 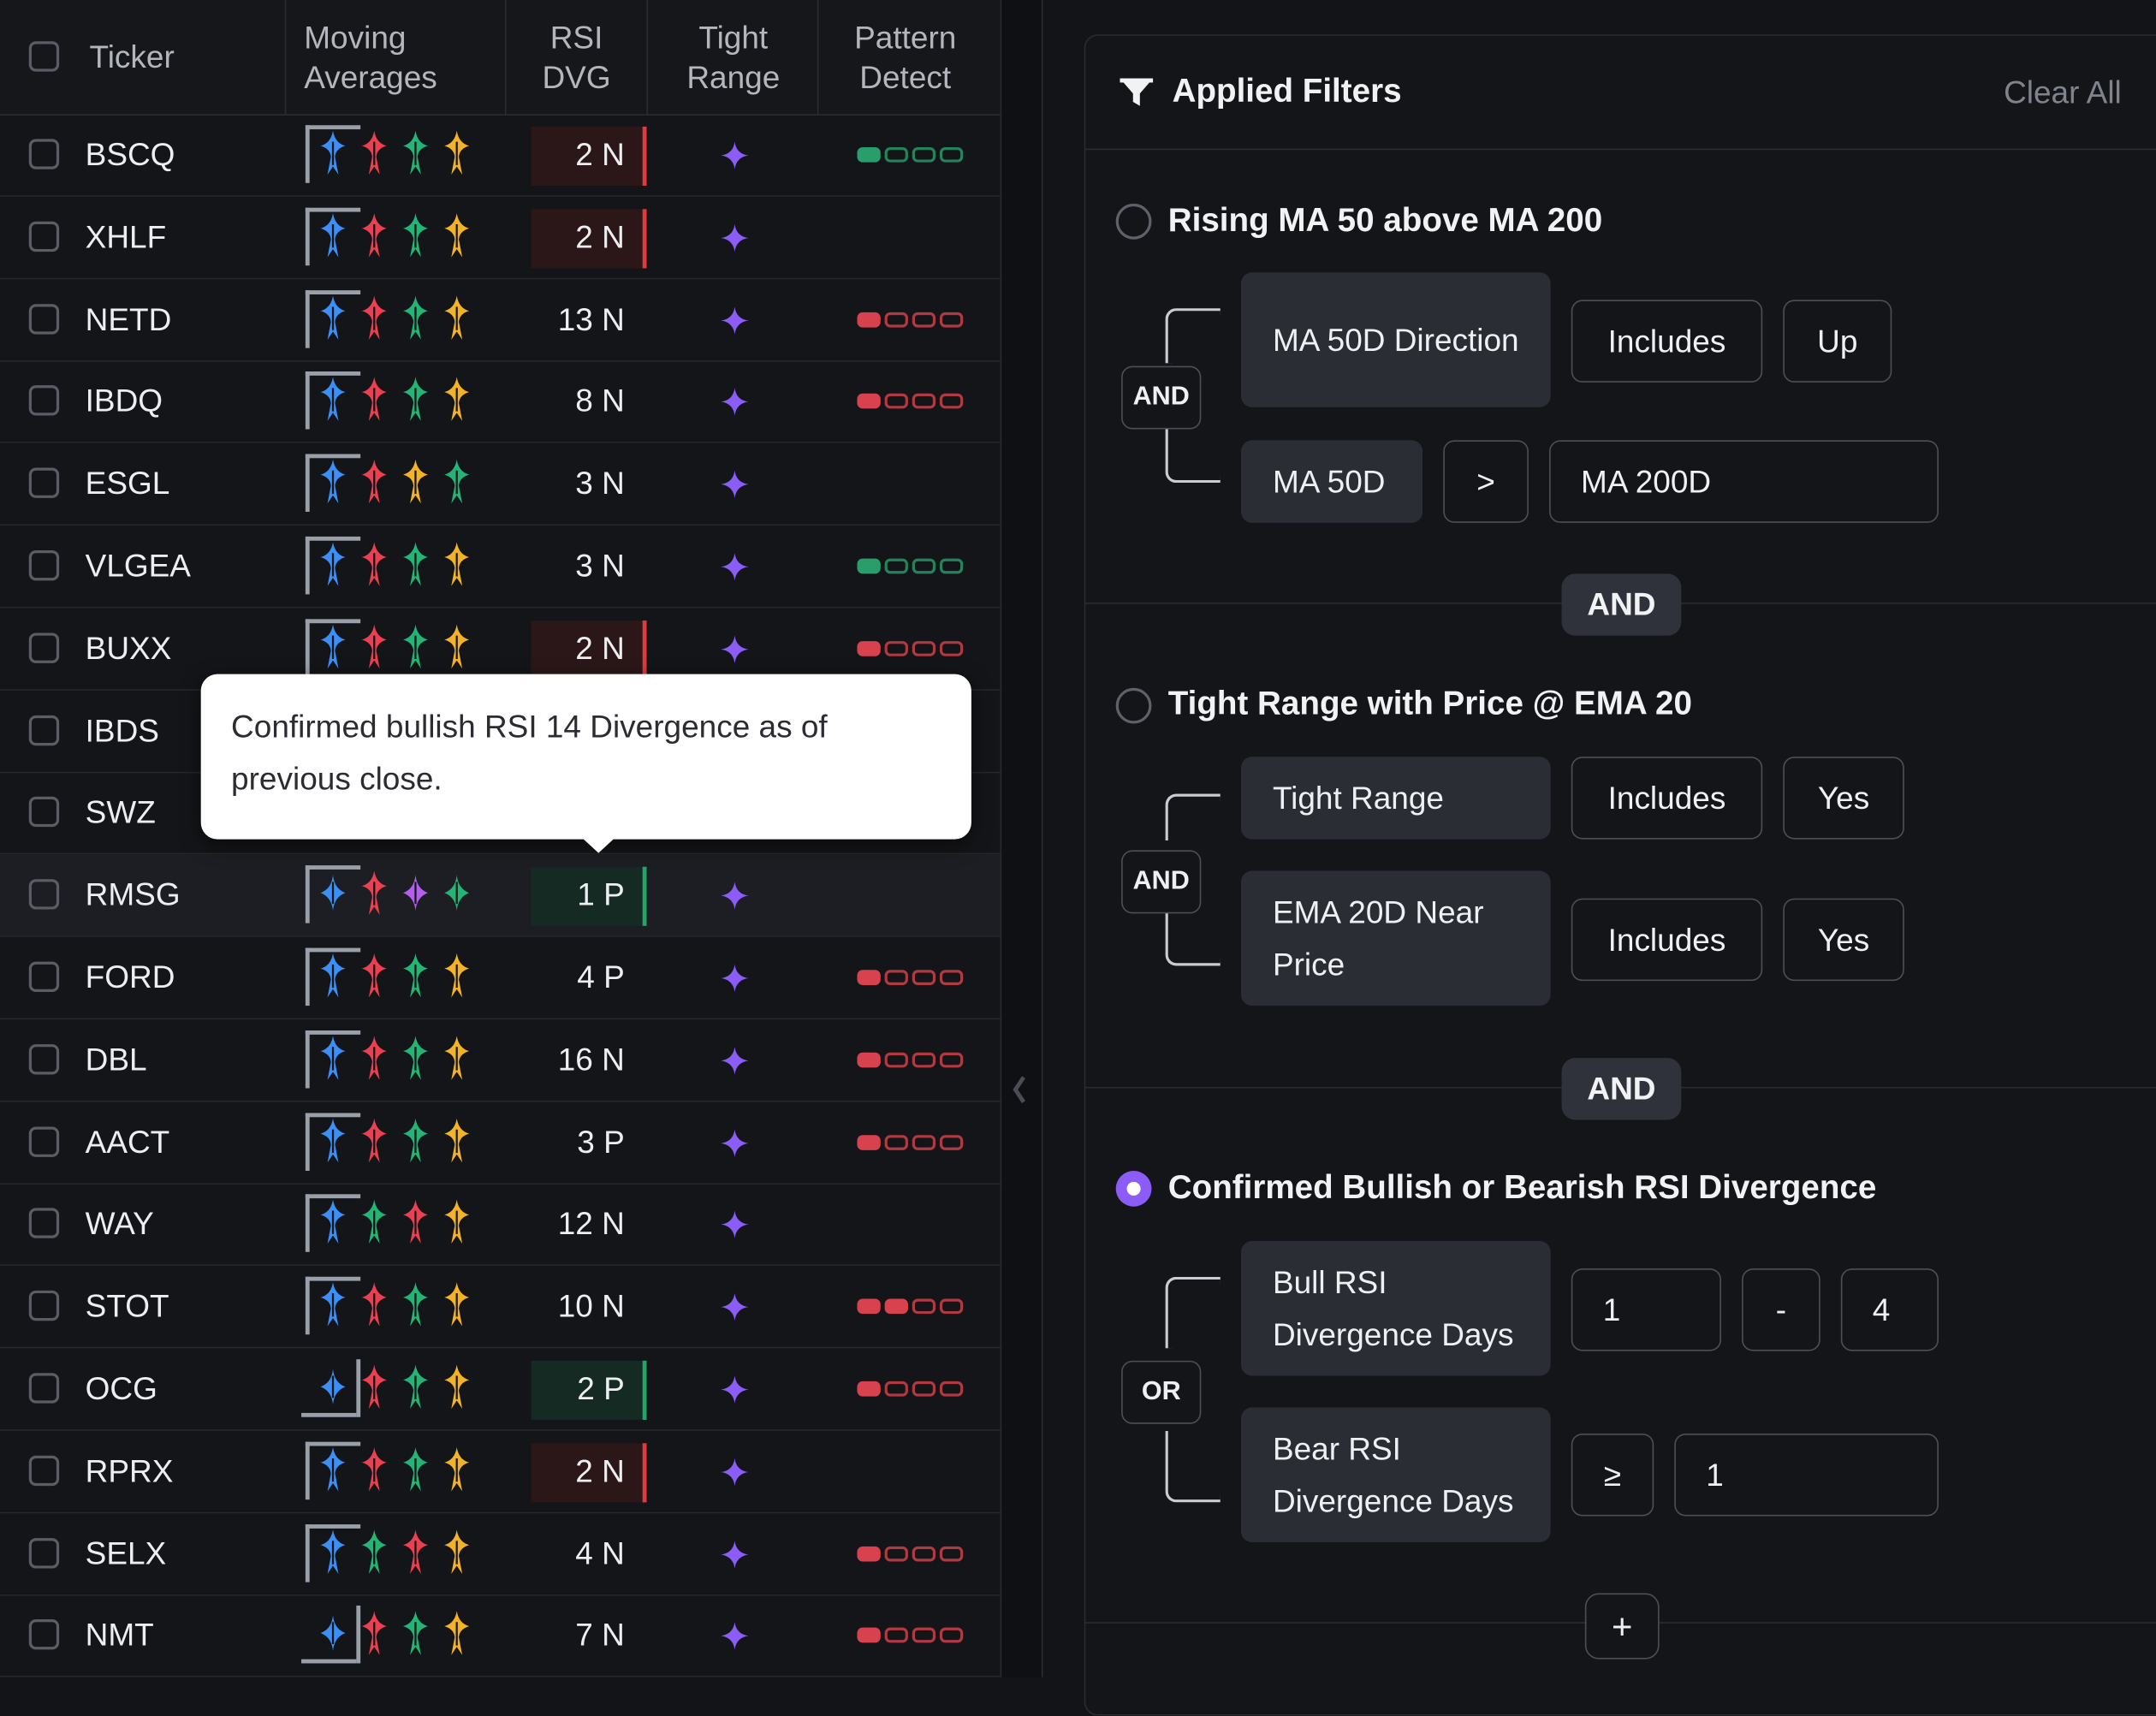 What do you see at coordinates (130, 154) in the screenshot?
I see `ticker-symbol: BSCQ` at bounding box center [130, 154].